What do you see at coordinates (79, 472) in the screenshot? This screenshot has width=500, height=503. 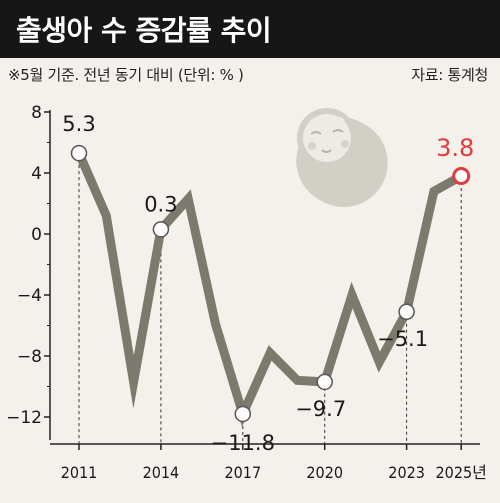 I see `x-tick-label: 2011` at bounding box center [79, 472].